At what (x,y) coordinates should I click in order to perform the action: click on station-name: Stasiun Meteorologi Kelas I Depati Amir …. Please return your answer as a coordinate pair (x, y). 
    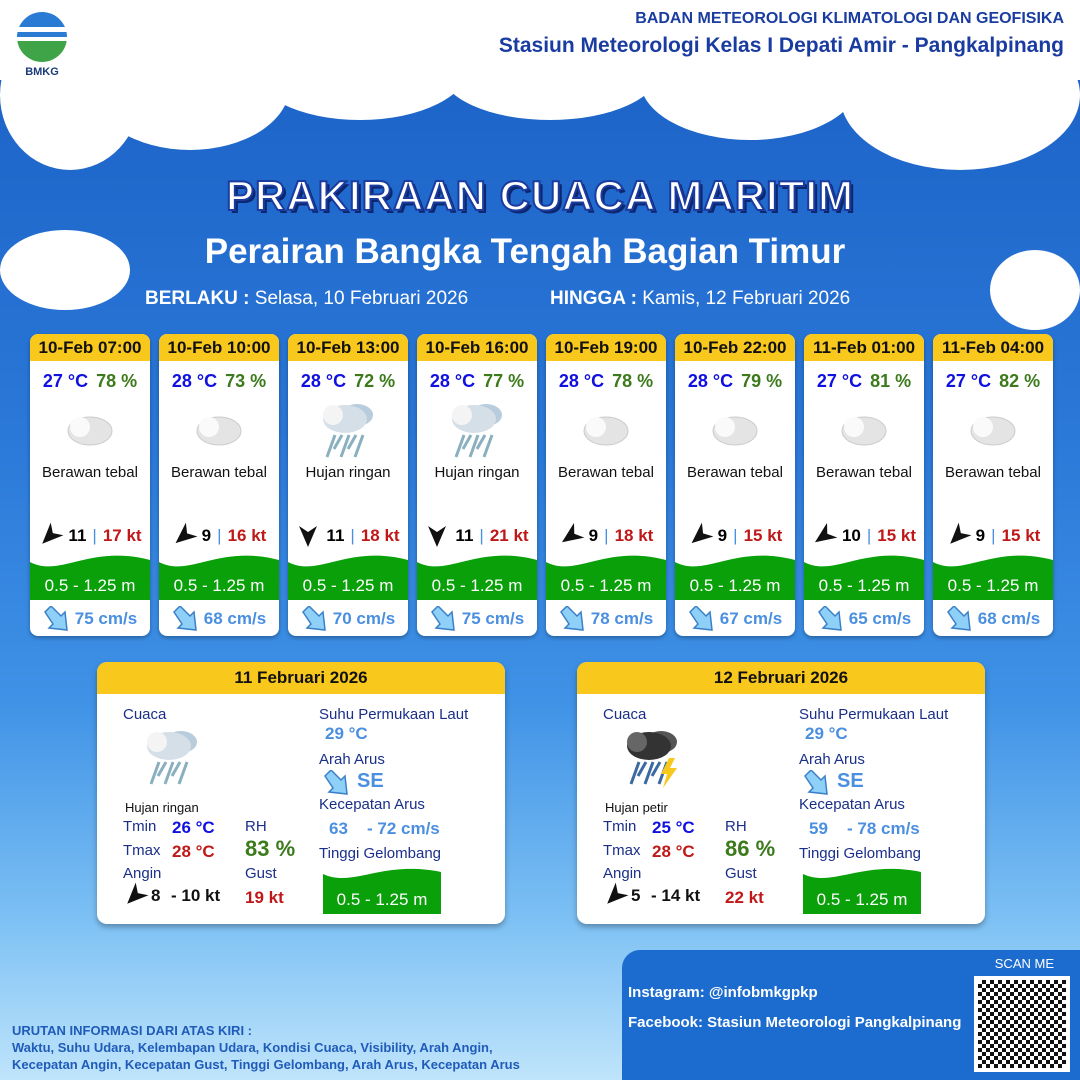
    Looking at the image, I should click on (781, 45).